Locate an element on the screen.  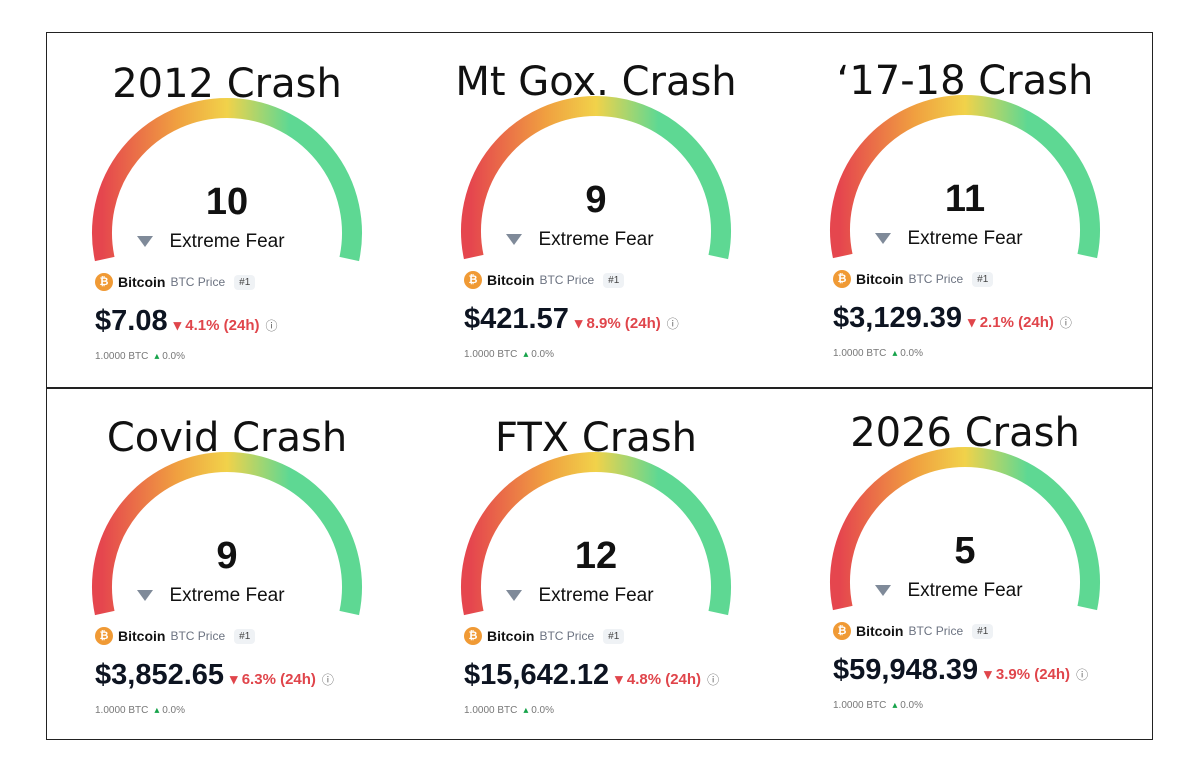
index-value: 10 is located at coordinates (227, 202).